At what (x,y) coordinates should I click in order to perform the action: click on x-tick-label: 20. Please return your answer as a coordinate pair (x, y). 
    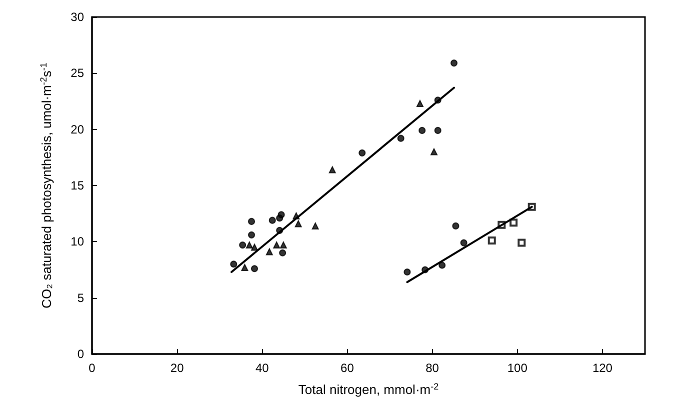
    Looking at the image, I should click on (177, 368).